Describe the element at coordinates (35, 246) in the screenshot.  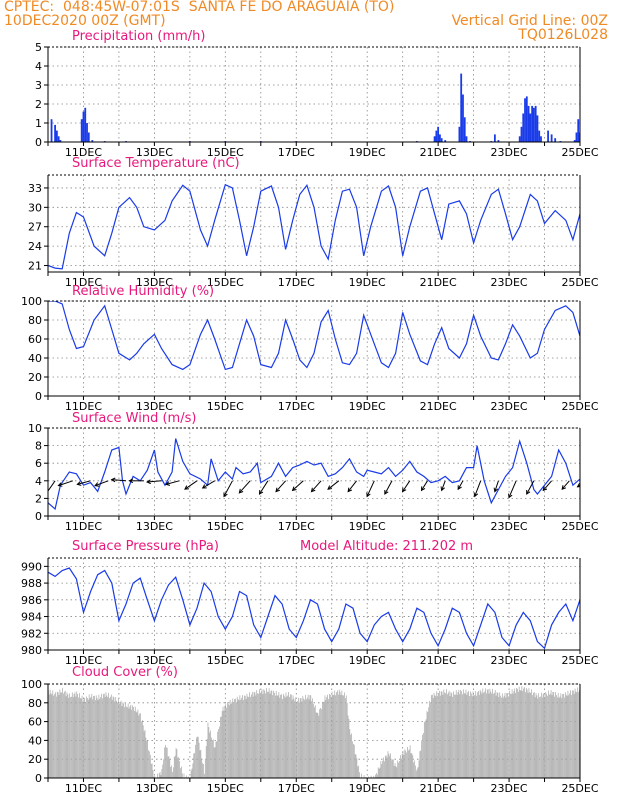
I see `temp-ytick-label: 24` at that location.